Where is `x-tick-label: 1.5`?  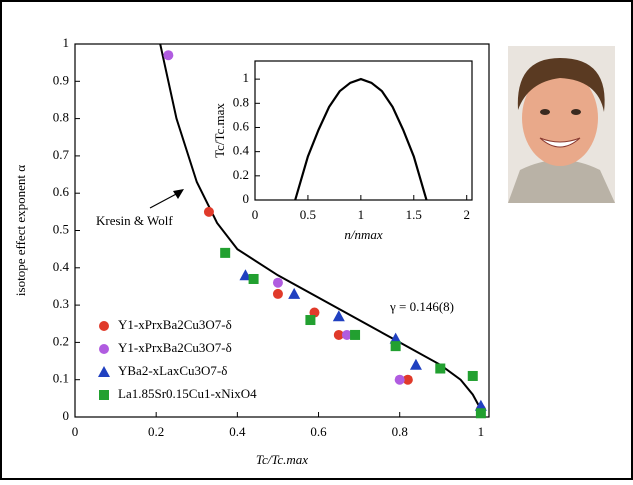 x-tick-label: 1.5 is located at coordinates (414, 214).